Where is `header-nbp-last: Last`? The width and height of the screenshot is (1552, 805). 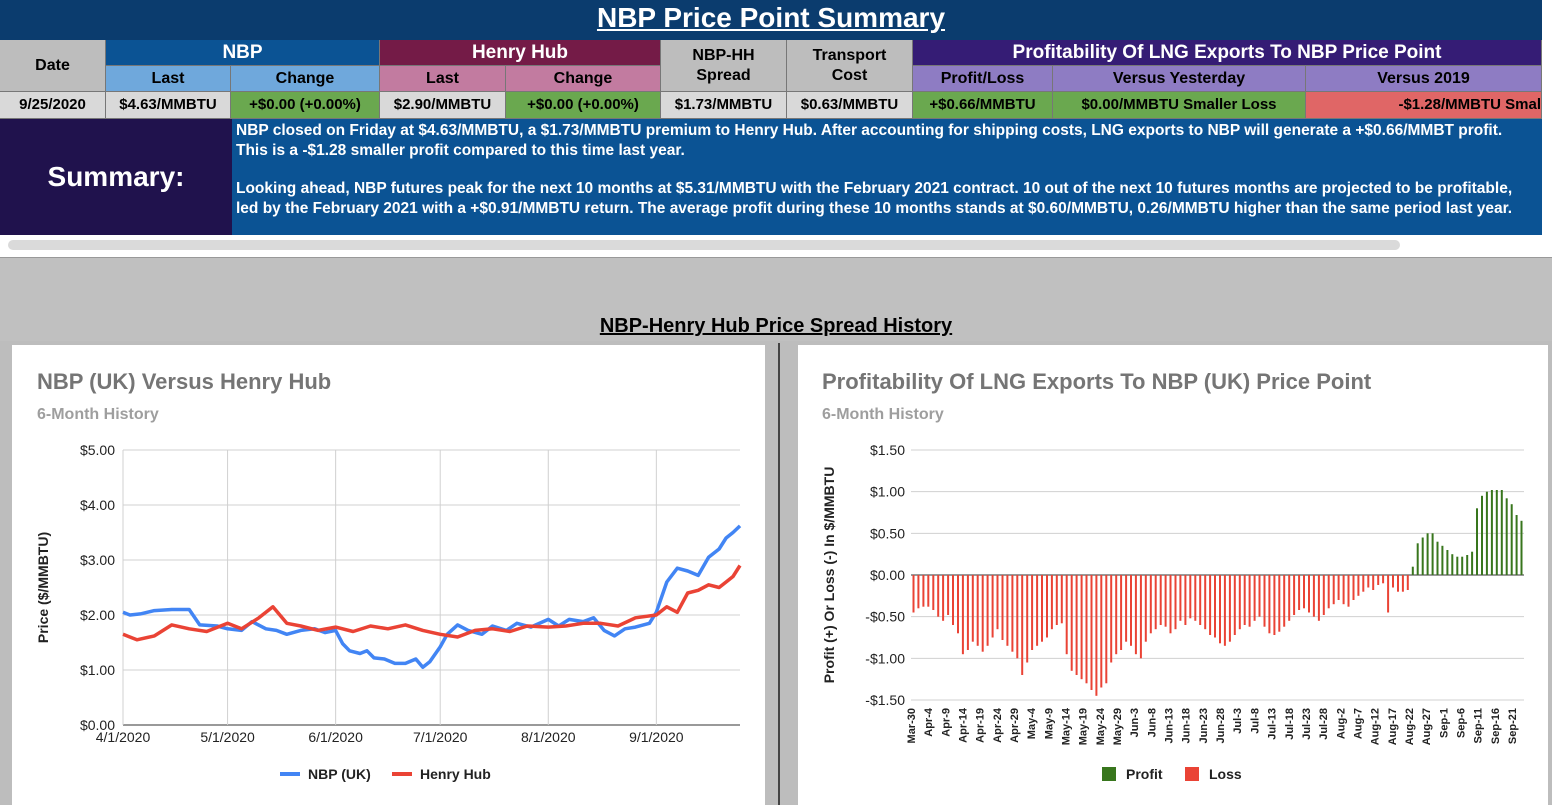
header-nbp-last: Last is located at coordinates (168, 79).